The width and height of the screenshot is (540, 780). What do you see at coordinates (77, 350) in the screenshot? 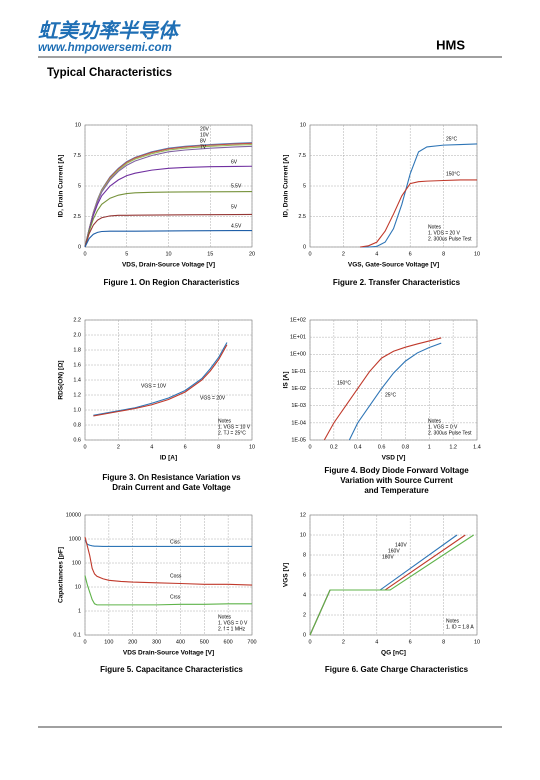
I see `y-tick-label: 1.8` at bounding box center [77, 350].